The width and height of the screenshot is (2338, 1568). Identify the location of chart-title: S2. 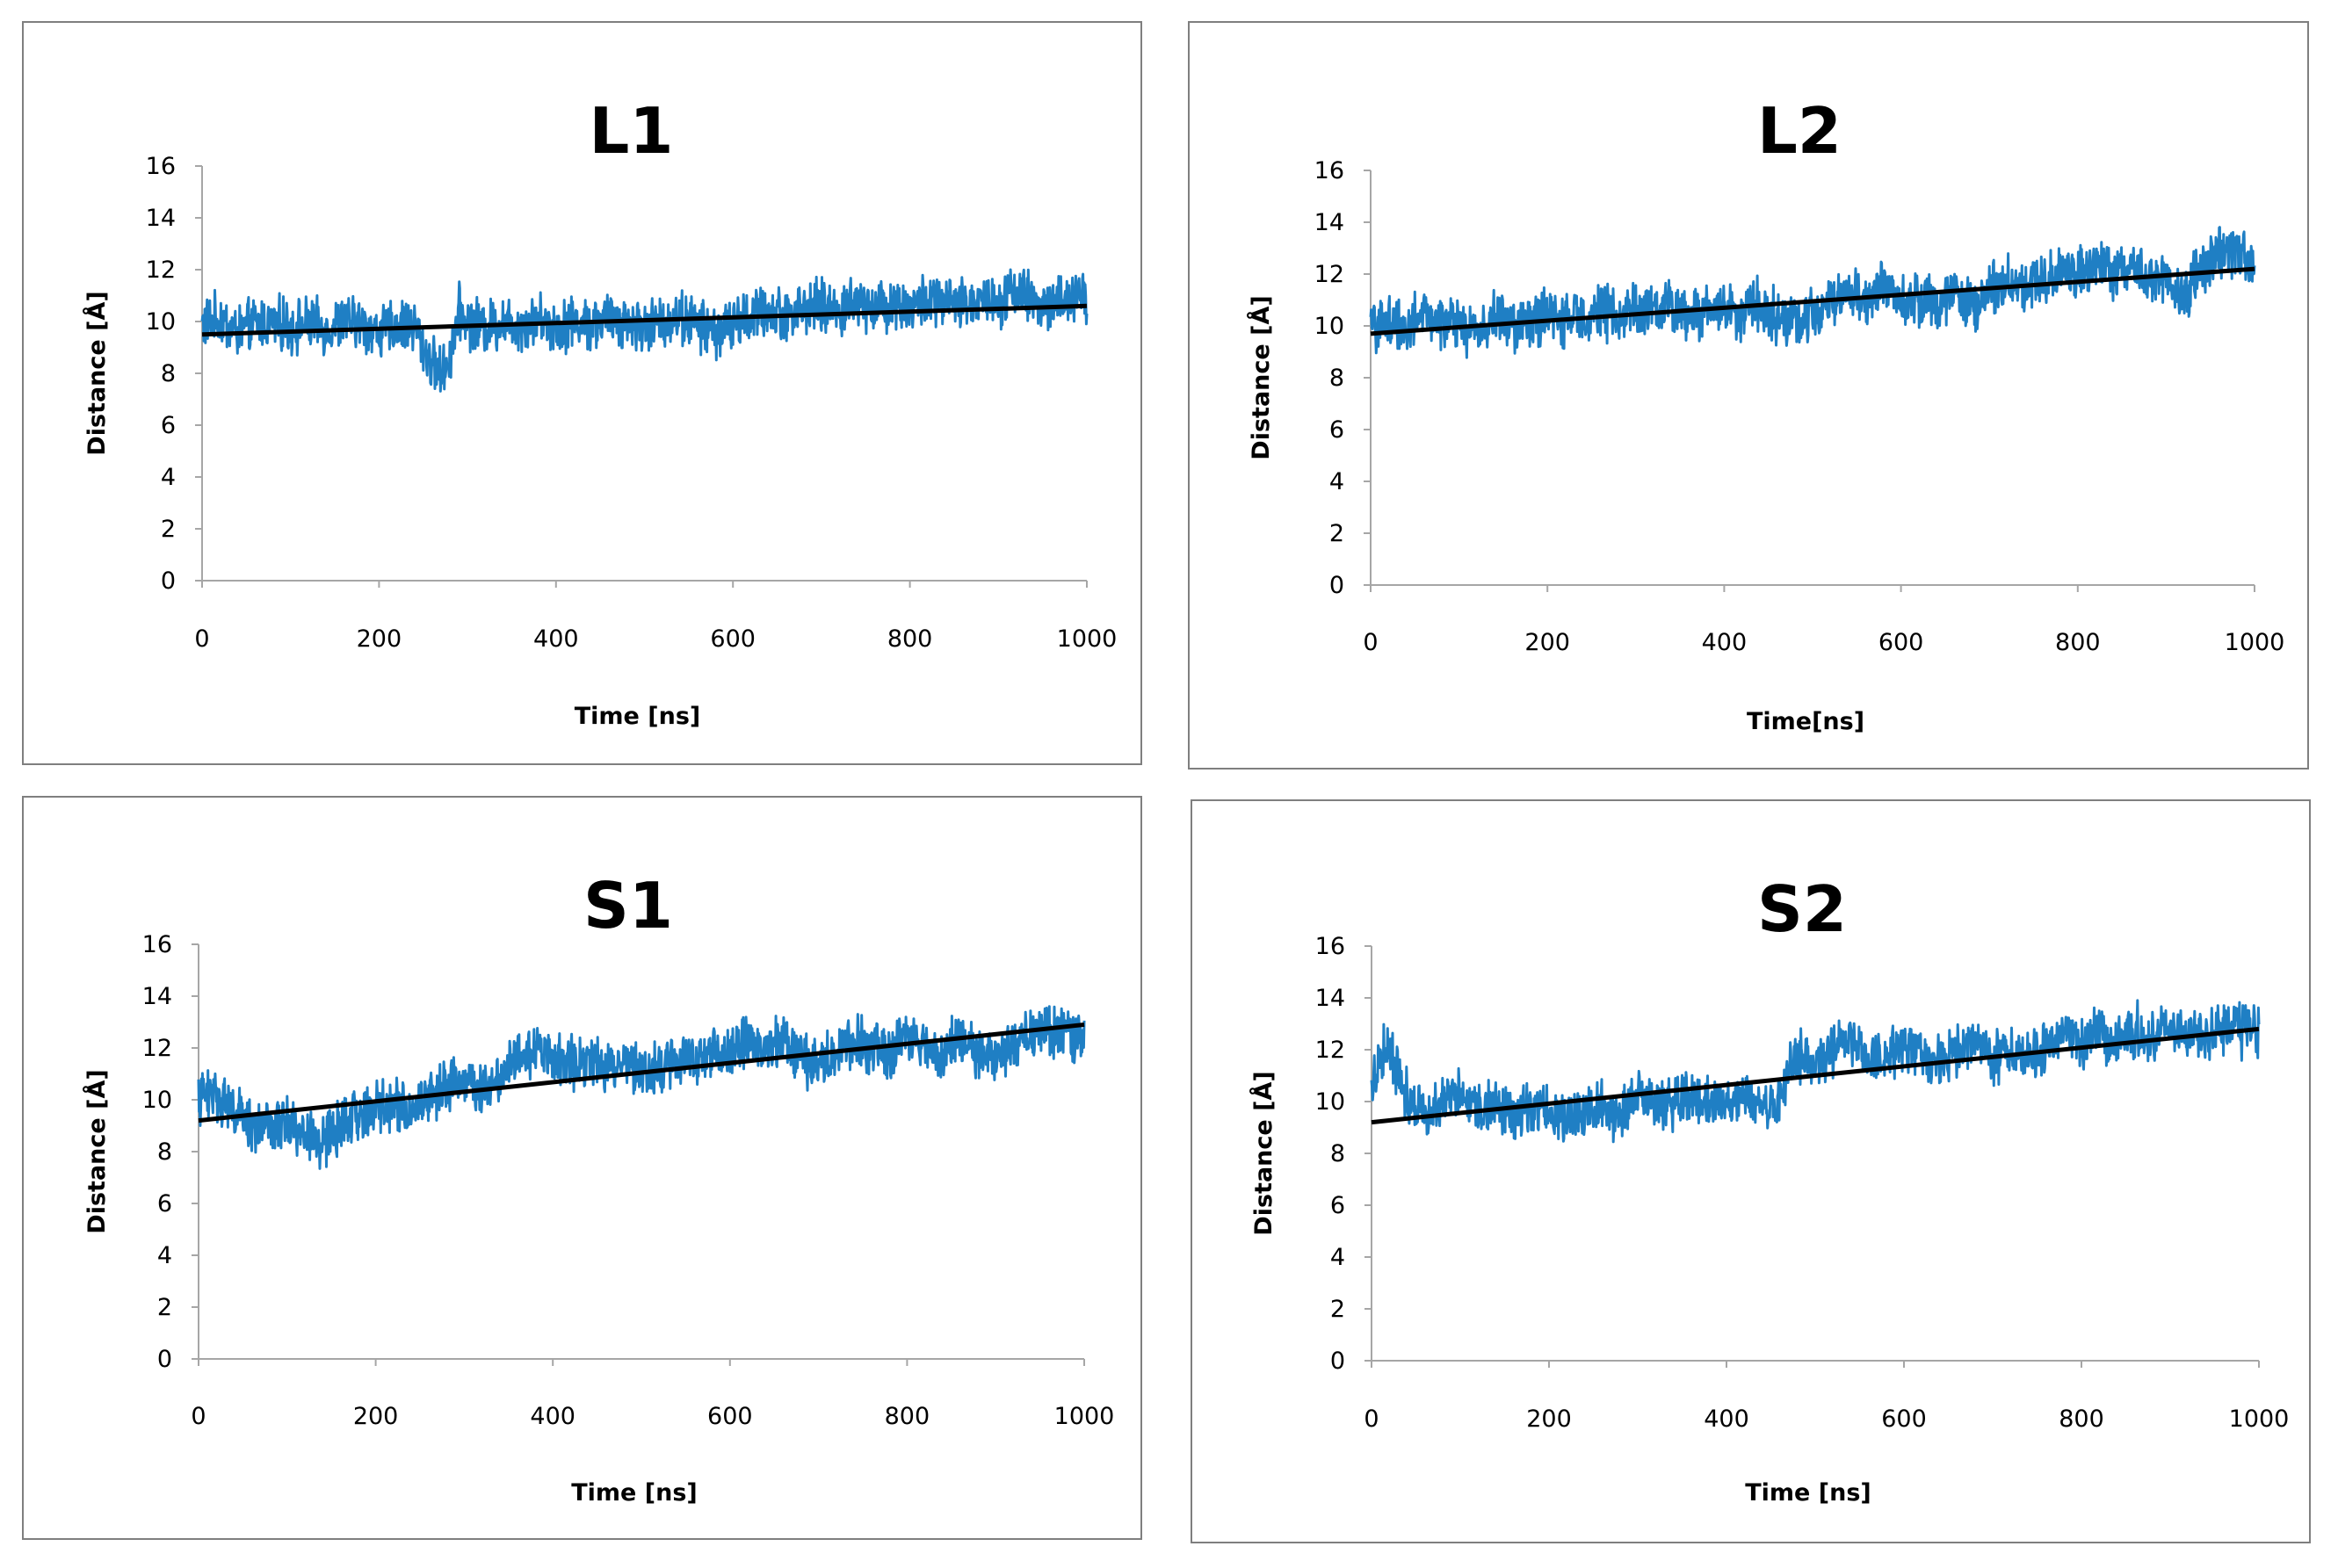
(1802, 909).